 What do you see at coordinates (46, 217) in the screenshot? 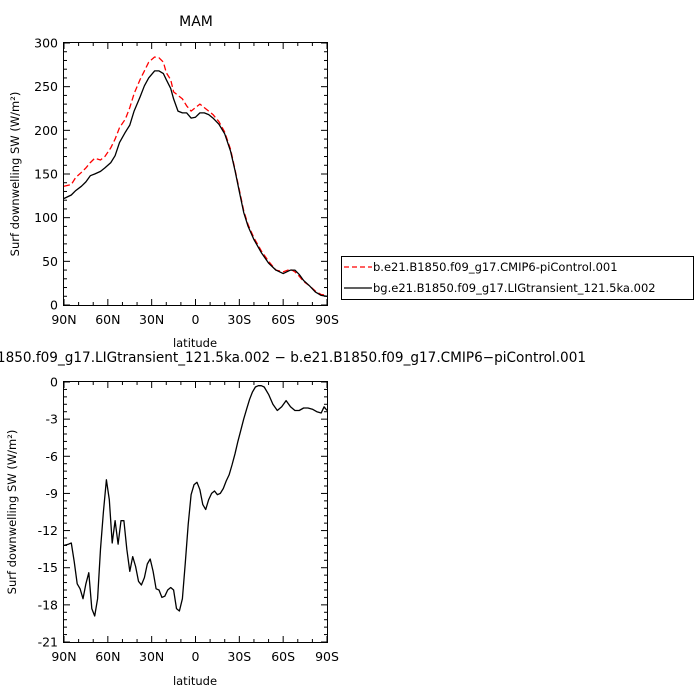
I see `top-y-tick-label: 100` at bounding box center [46, 217].